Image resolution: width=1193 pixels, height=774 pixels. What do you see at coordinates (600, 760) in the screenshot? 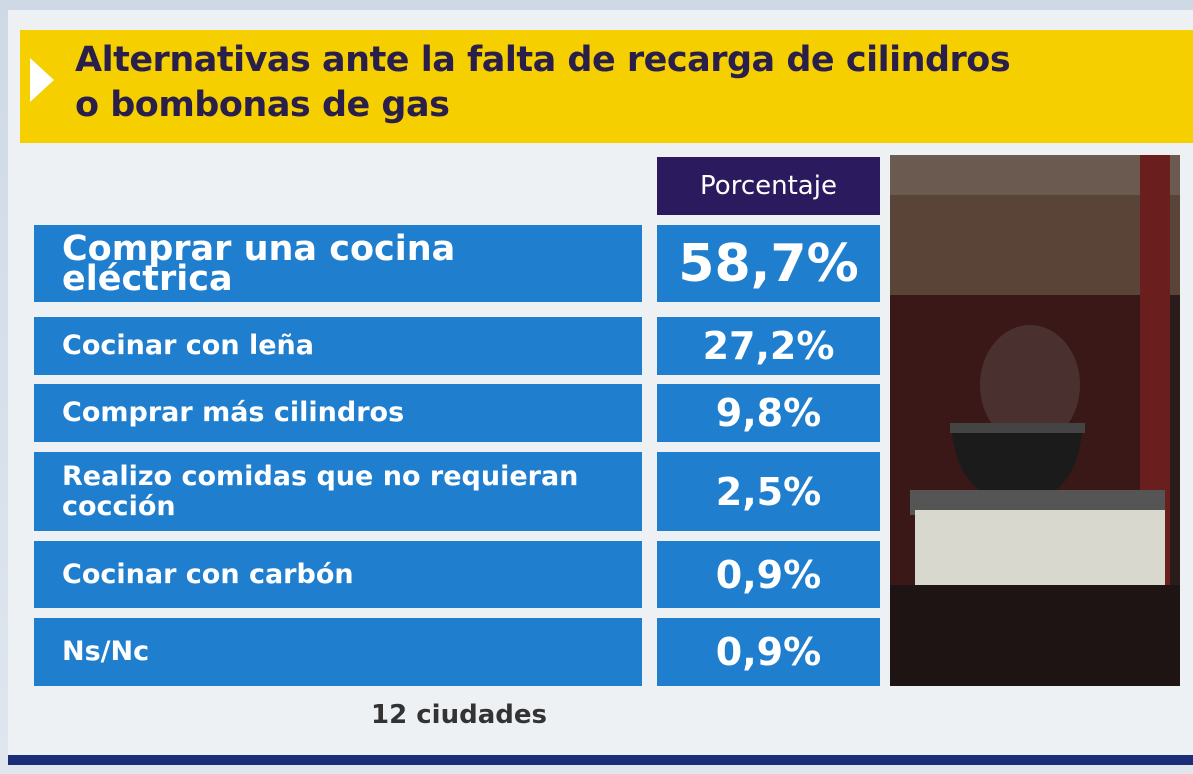
I see `bottom-bar` at bounding box center [600, 760].